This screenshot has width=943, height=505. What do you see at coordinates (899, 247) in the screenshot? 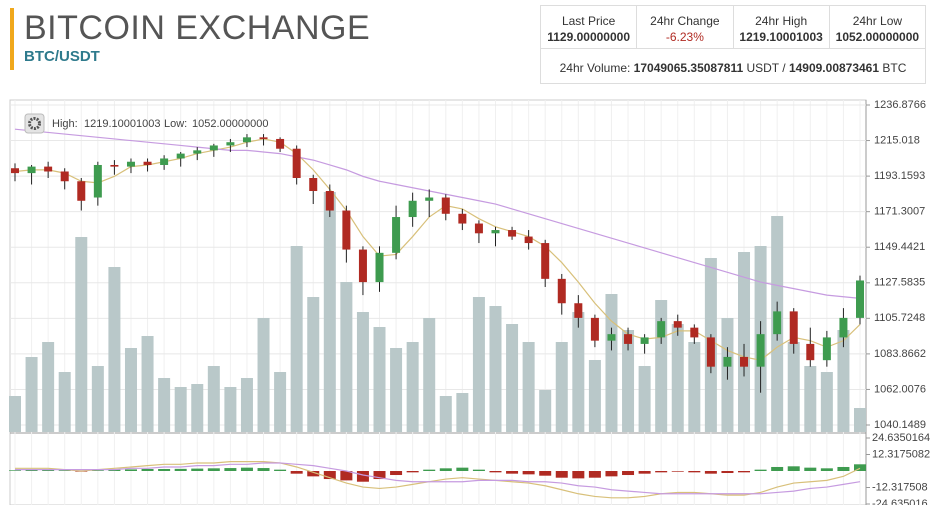
I see `y-tick-label: 1149.4421` at bounding box center [899, 247].